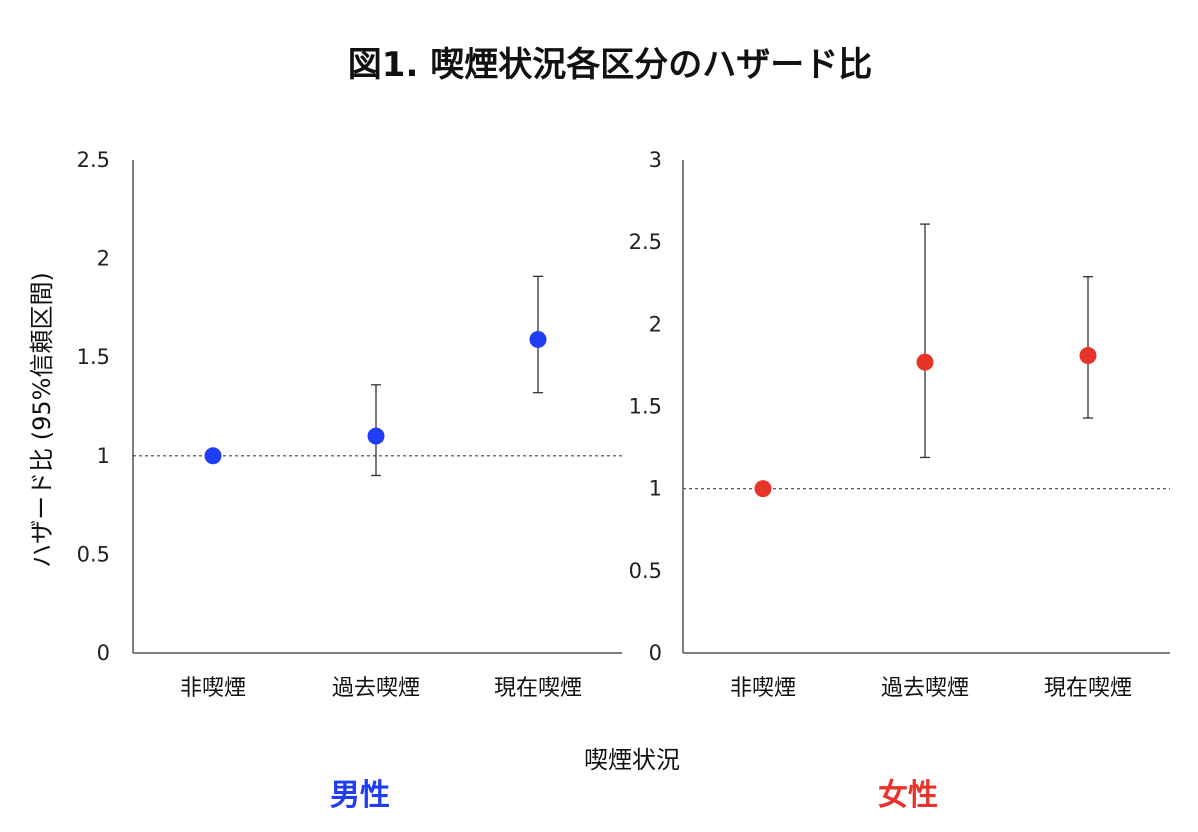 Image resolution: width=1198 pixels, height=832 pixels. What do you see at coordinates (632, 760) in the screenshot?
I see `x-axis-label: 喫煙状況` at bounding box center [632, 760].